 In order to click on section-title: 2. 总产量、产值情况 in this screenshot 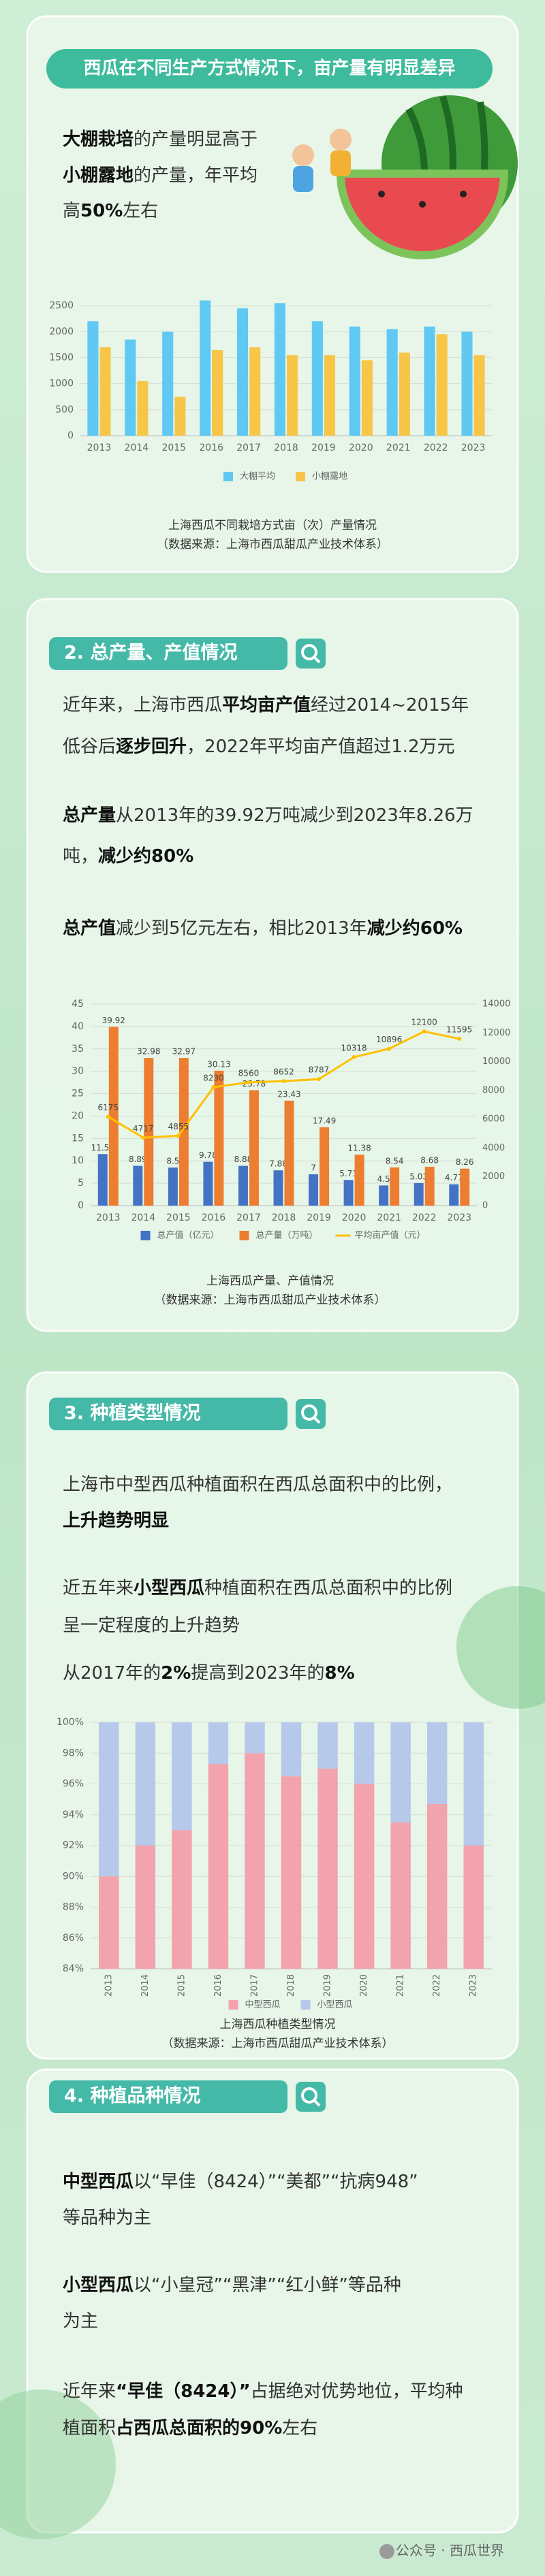, I will do `click(150, 653)`.